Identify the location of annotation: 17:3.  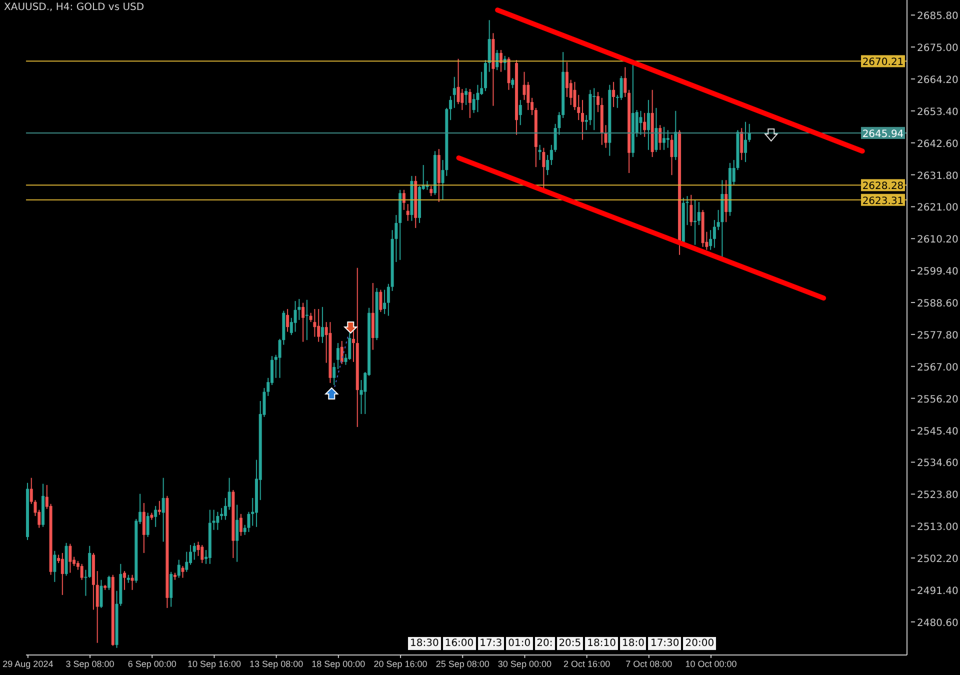
(491, 643).